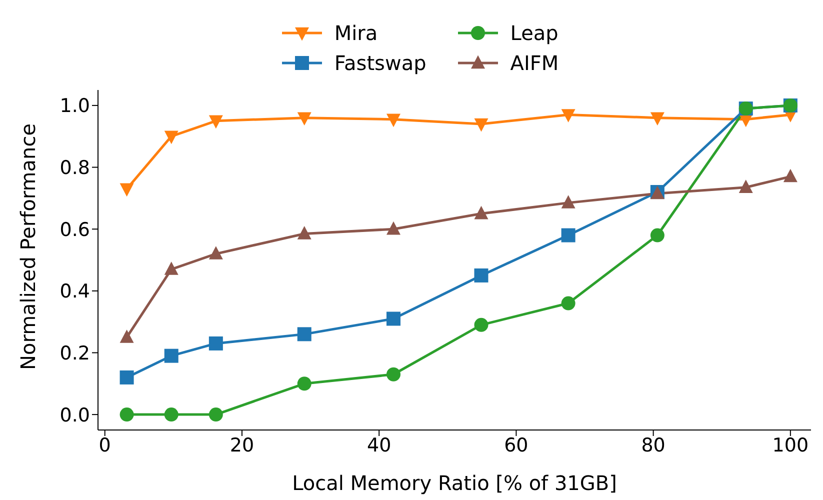  Describe the element at coordinates (379, 445) in the screenshot. I see `x-tick-label: 40` at that location.